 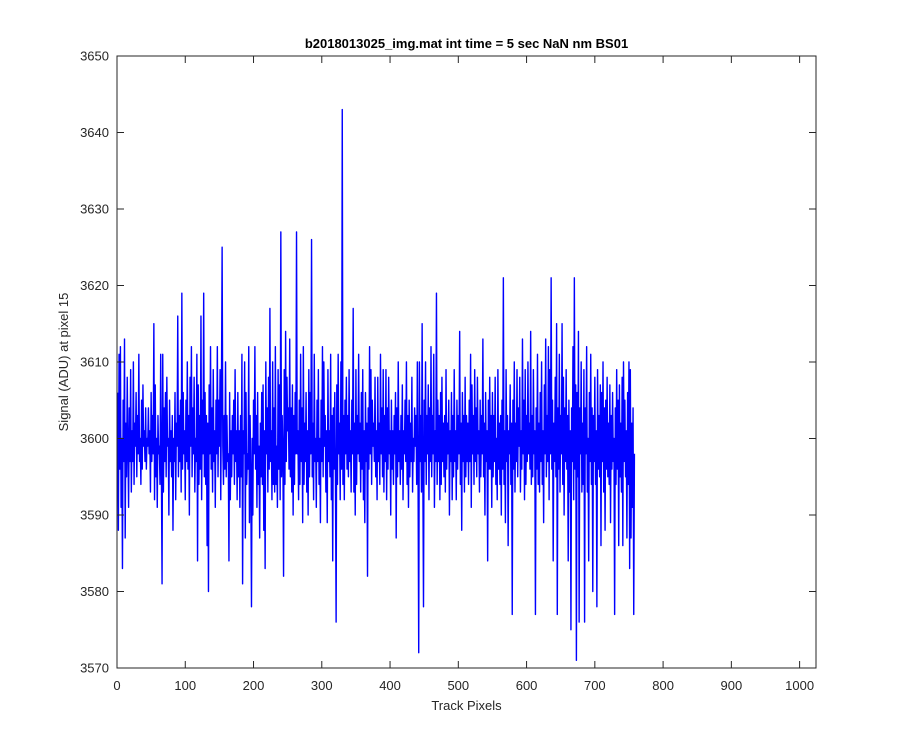 I want to click on y-tick-label: 3630, so click(x=94, y=209).